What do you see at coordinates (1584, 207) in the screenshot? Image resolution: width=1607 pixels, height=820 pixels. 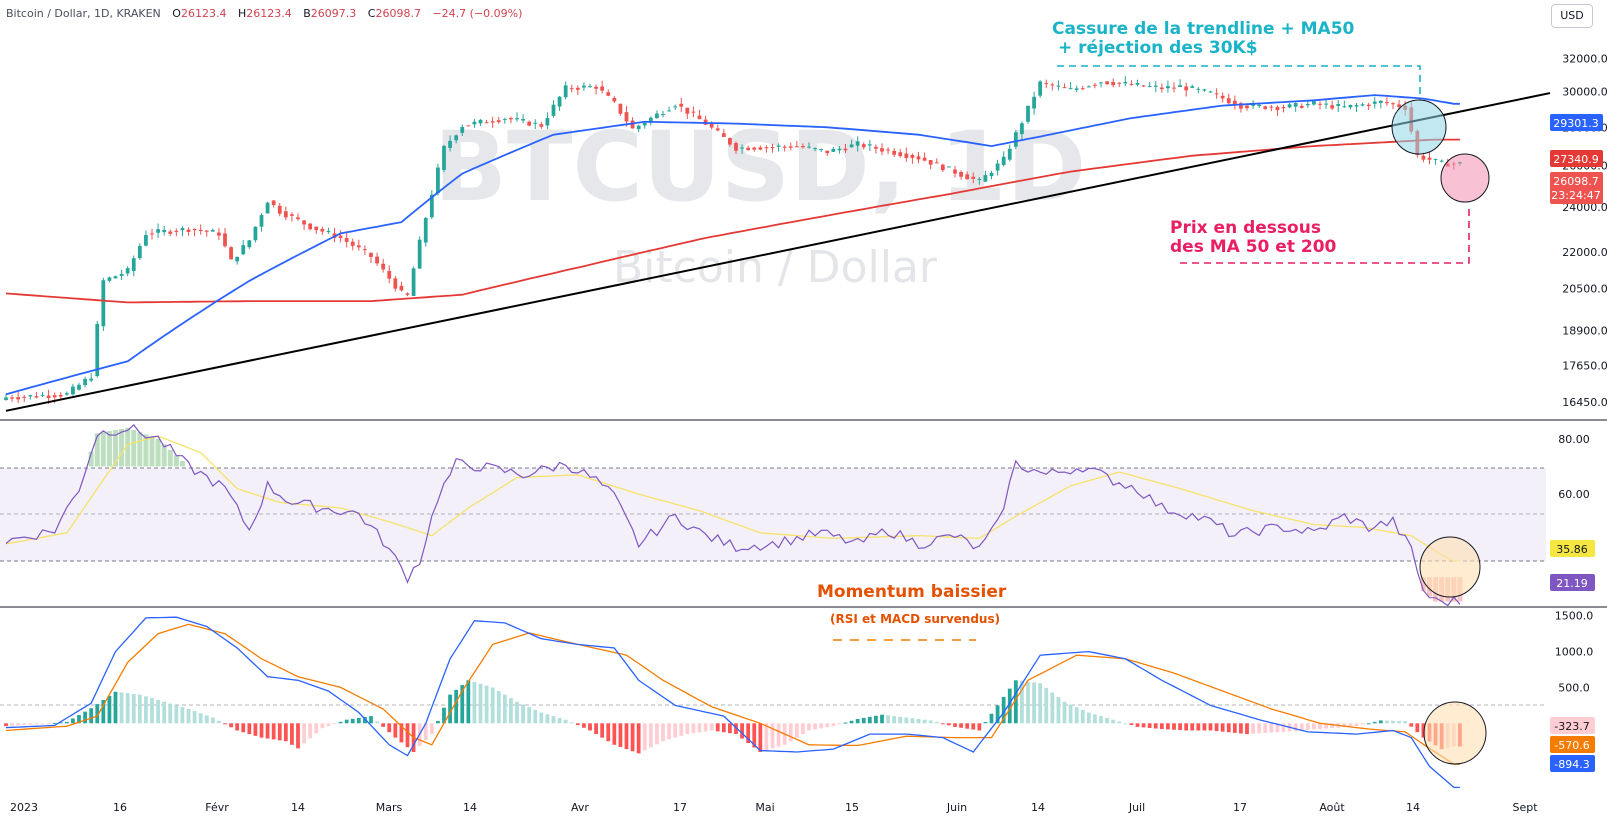 I see `price-axis-tick: 24000.0` at bounding box center [1584, 207].